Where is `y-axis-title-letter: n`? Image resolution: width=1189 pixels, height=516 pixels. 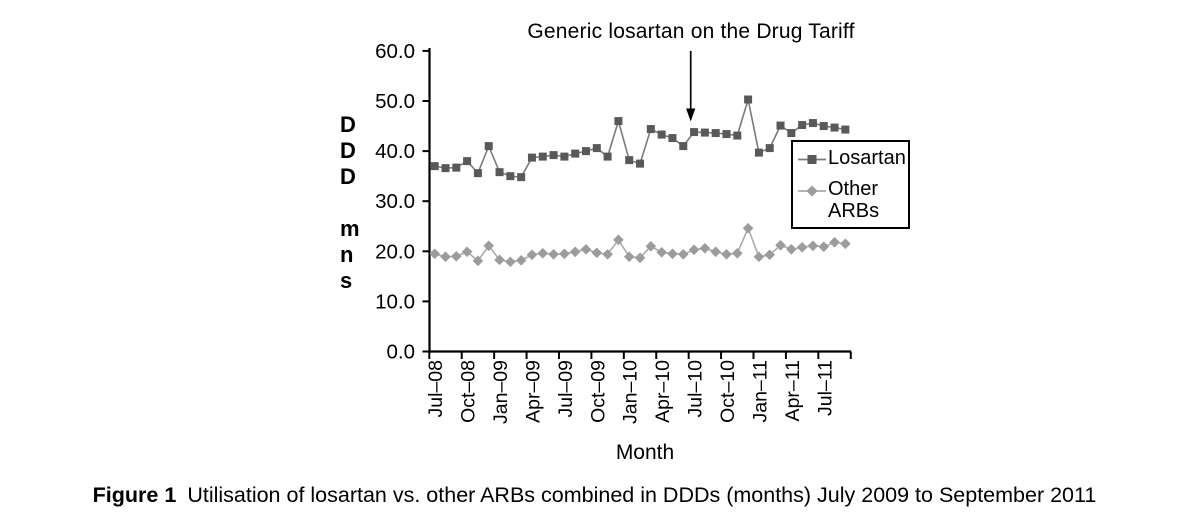 y-axis-title-letter: n is located at coordinates (347, 254).